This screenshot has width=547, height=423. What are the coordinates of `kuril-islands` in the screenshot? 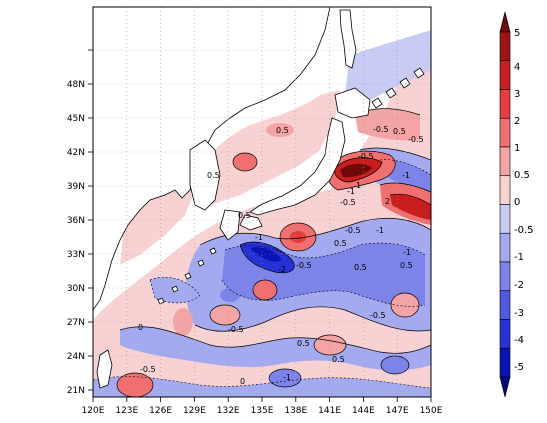 It's located at (398, 88).